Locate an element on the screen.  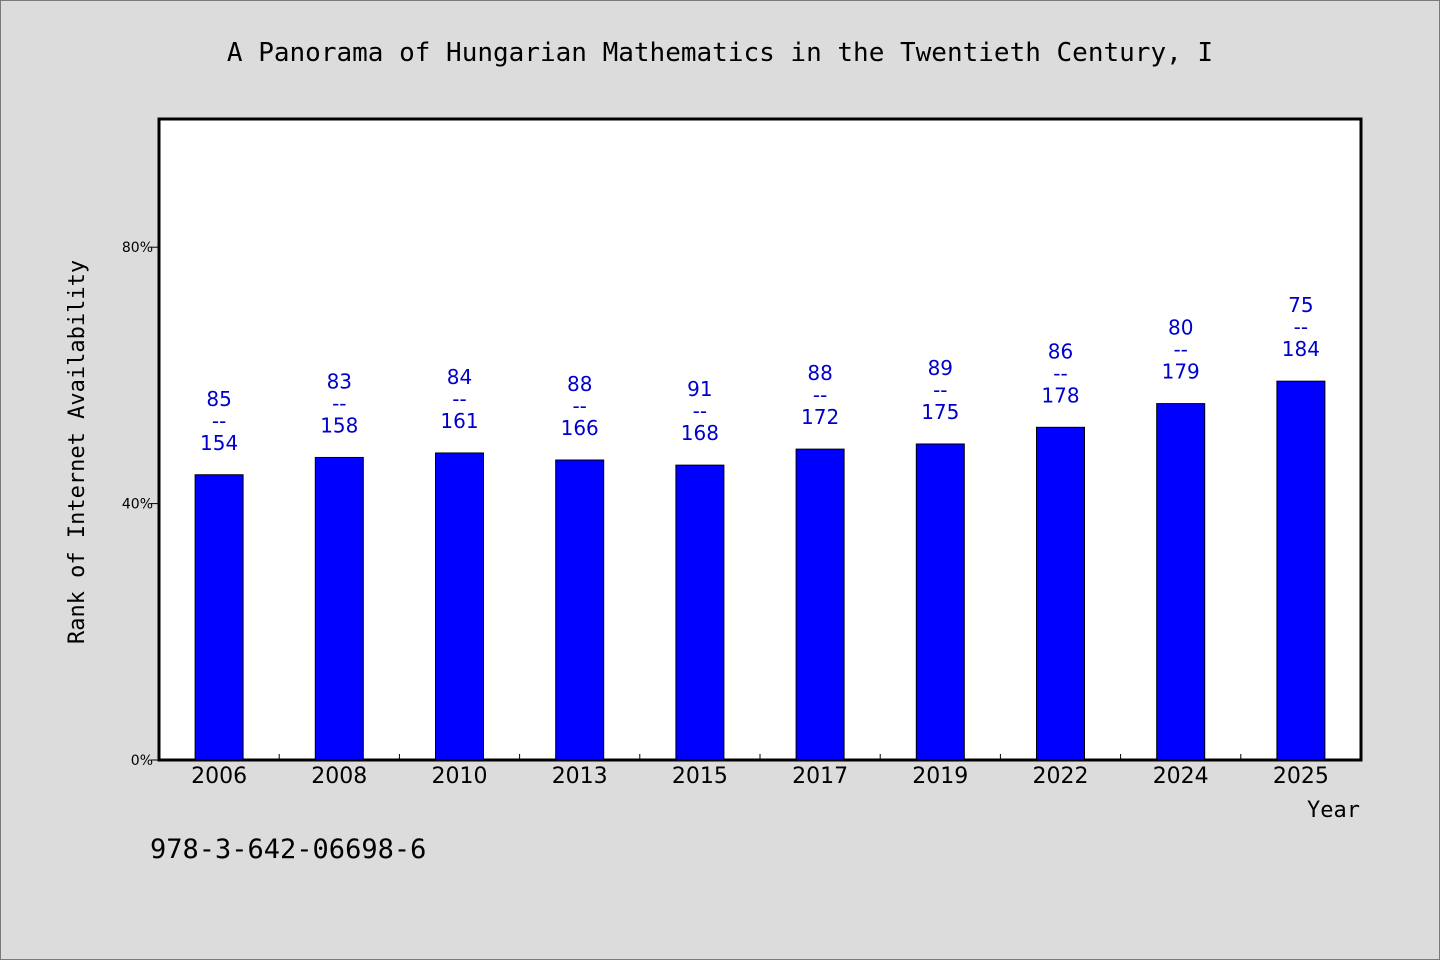
data-label: 84 is located at coordinates (459, 377).